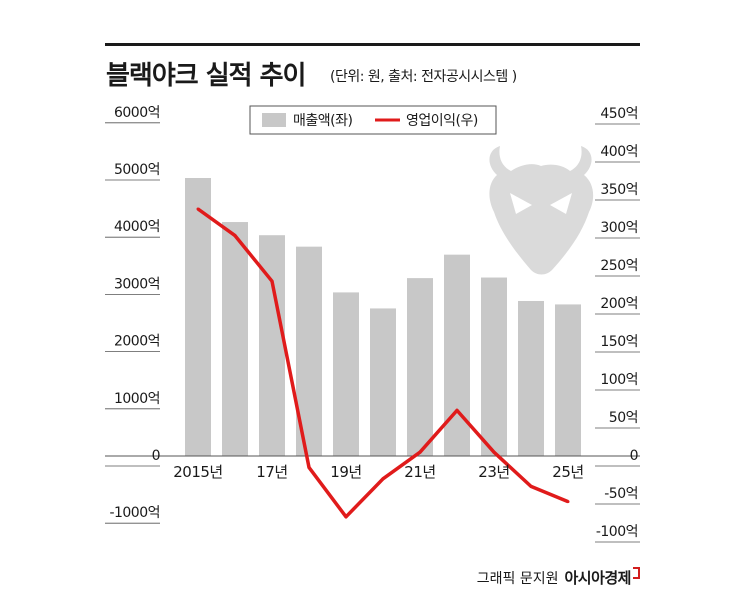  Describe the element at coordinates (567, 472) in the screenshot. I see `x-tick-label: 25년` at that location.